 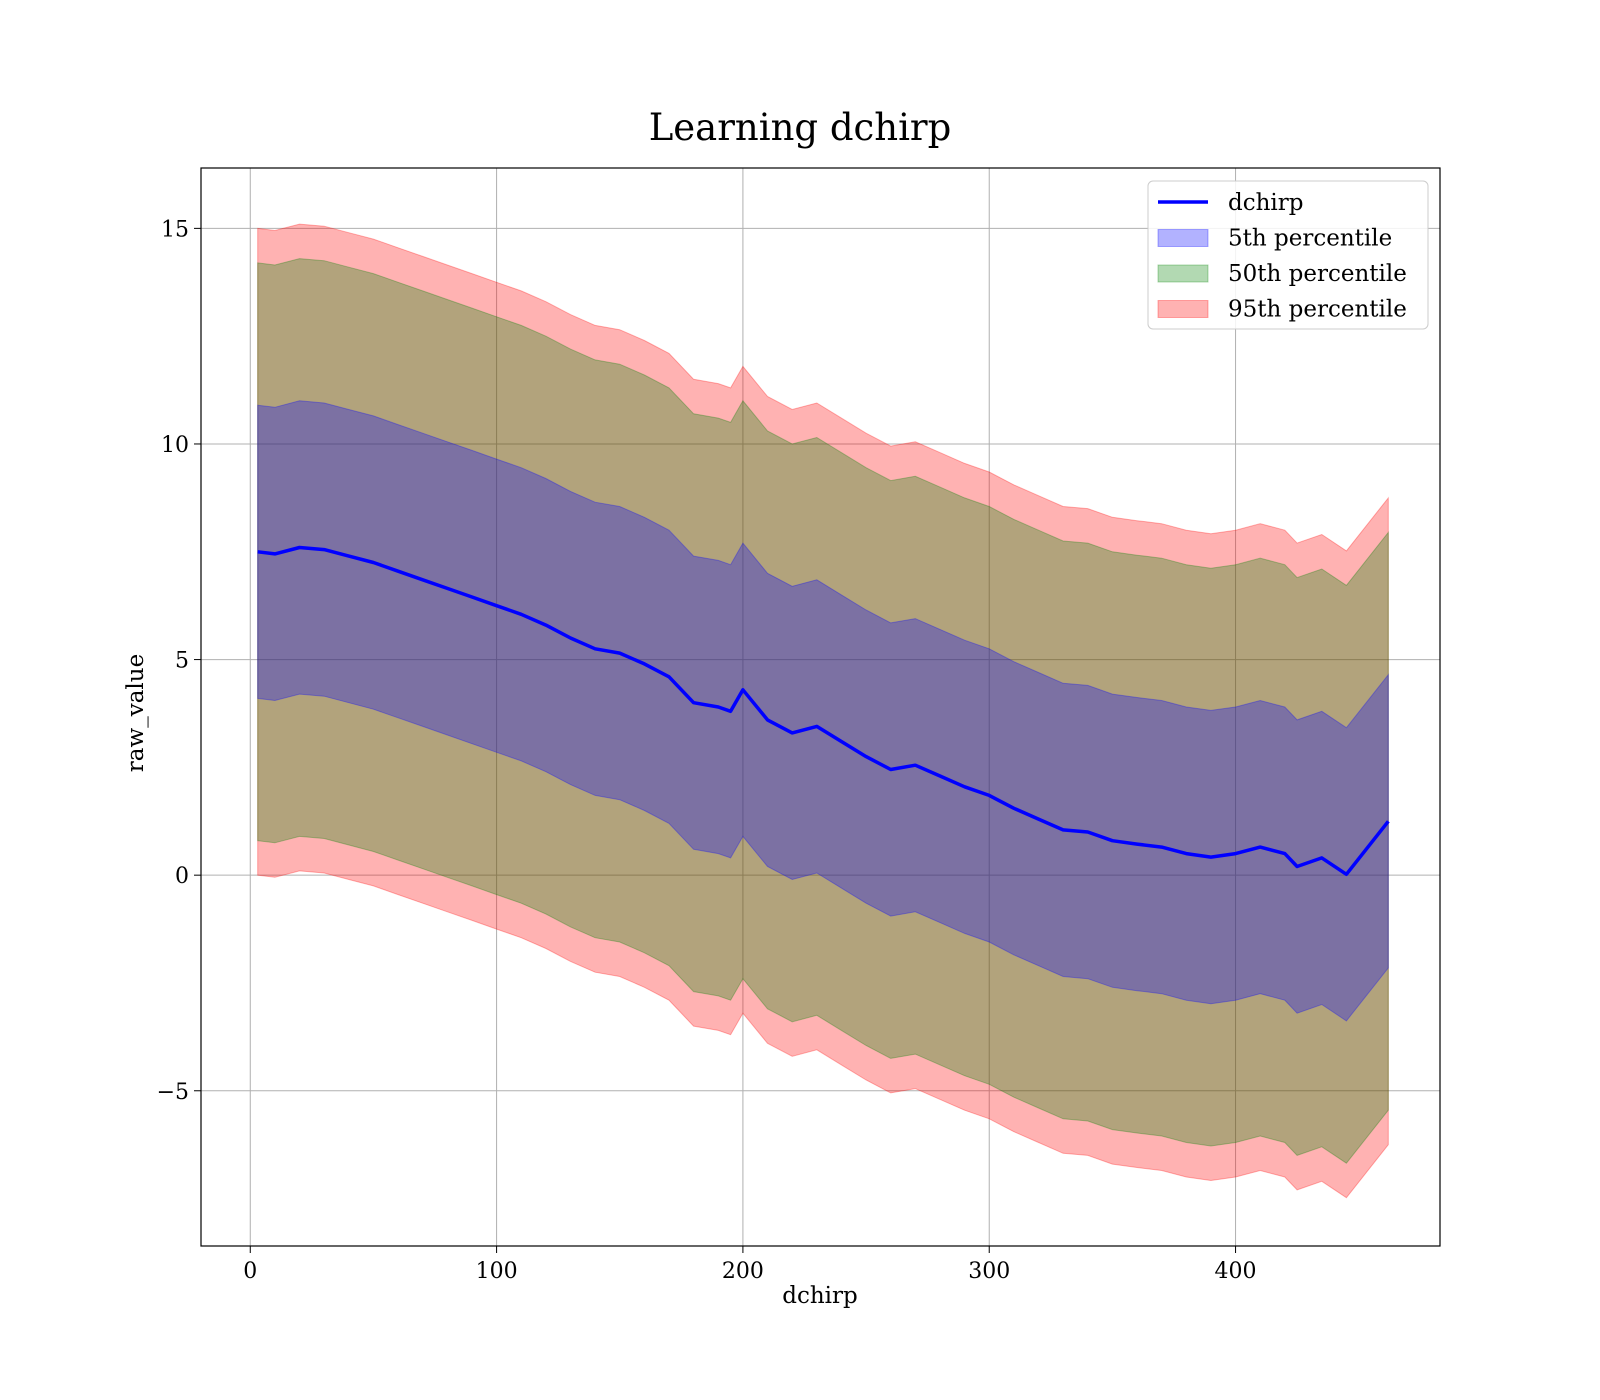 I want to click on y-tick-label-3: 10, so click(x=175, y=445).